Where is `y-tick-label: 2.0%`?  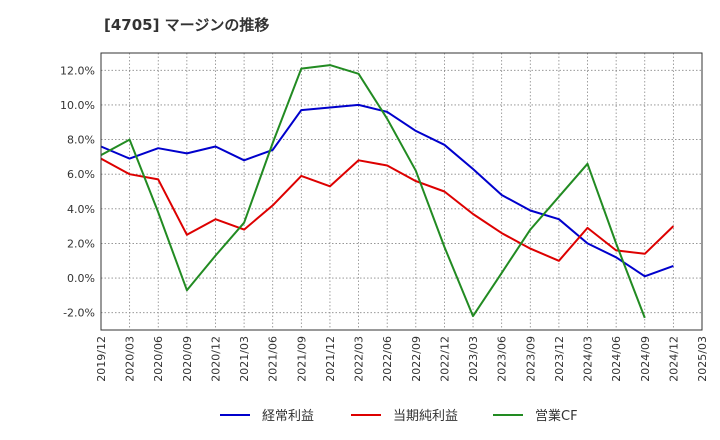 y-tick-label: 2.0% is located at coordinates (81, 243).